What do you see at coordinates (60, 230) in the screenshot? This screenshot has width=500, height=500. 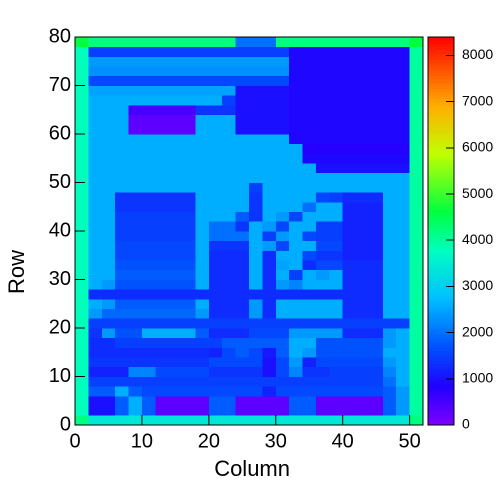 I see `y-tick-label: 40` at bounding box center [60, 230].